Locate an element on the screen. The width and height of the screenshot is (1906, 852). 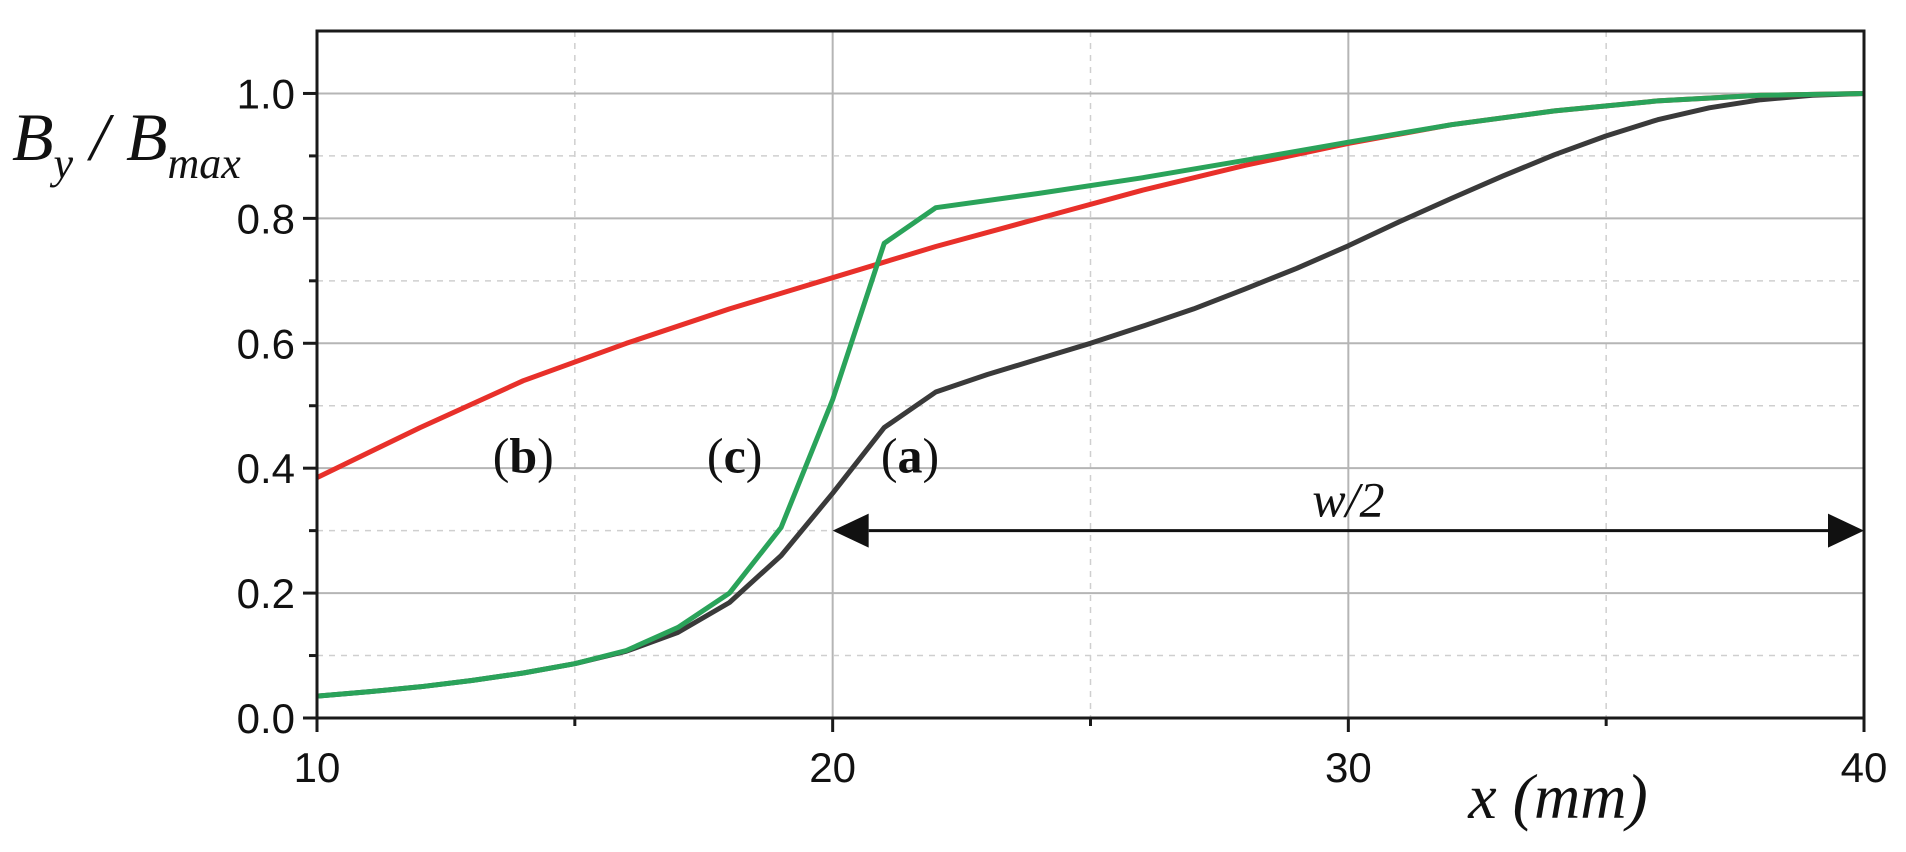
curve-label-b: (b) is located at coordinates (523, 456).